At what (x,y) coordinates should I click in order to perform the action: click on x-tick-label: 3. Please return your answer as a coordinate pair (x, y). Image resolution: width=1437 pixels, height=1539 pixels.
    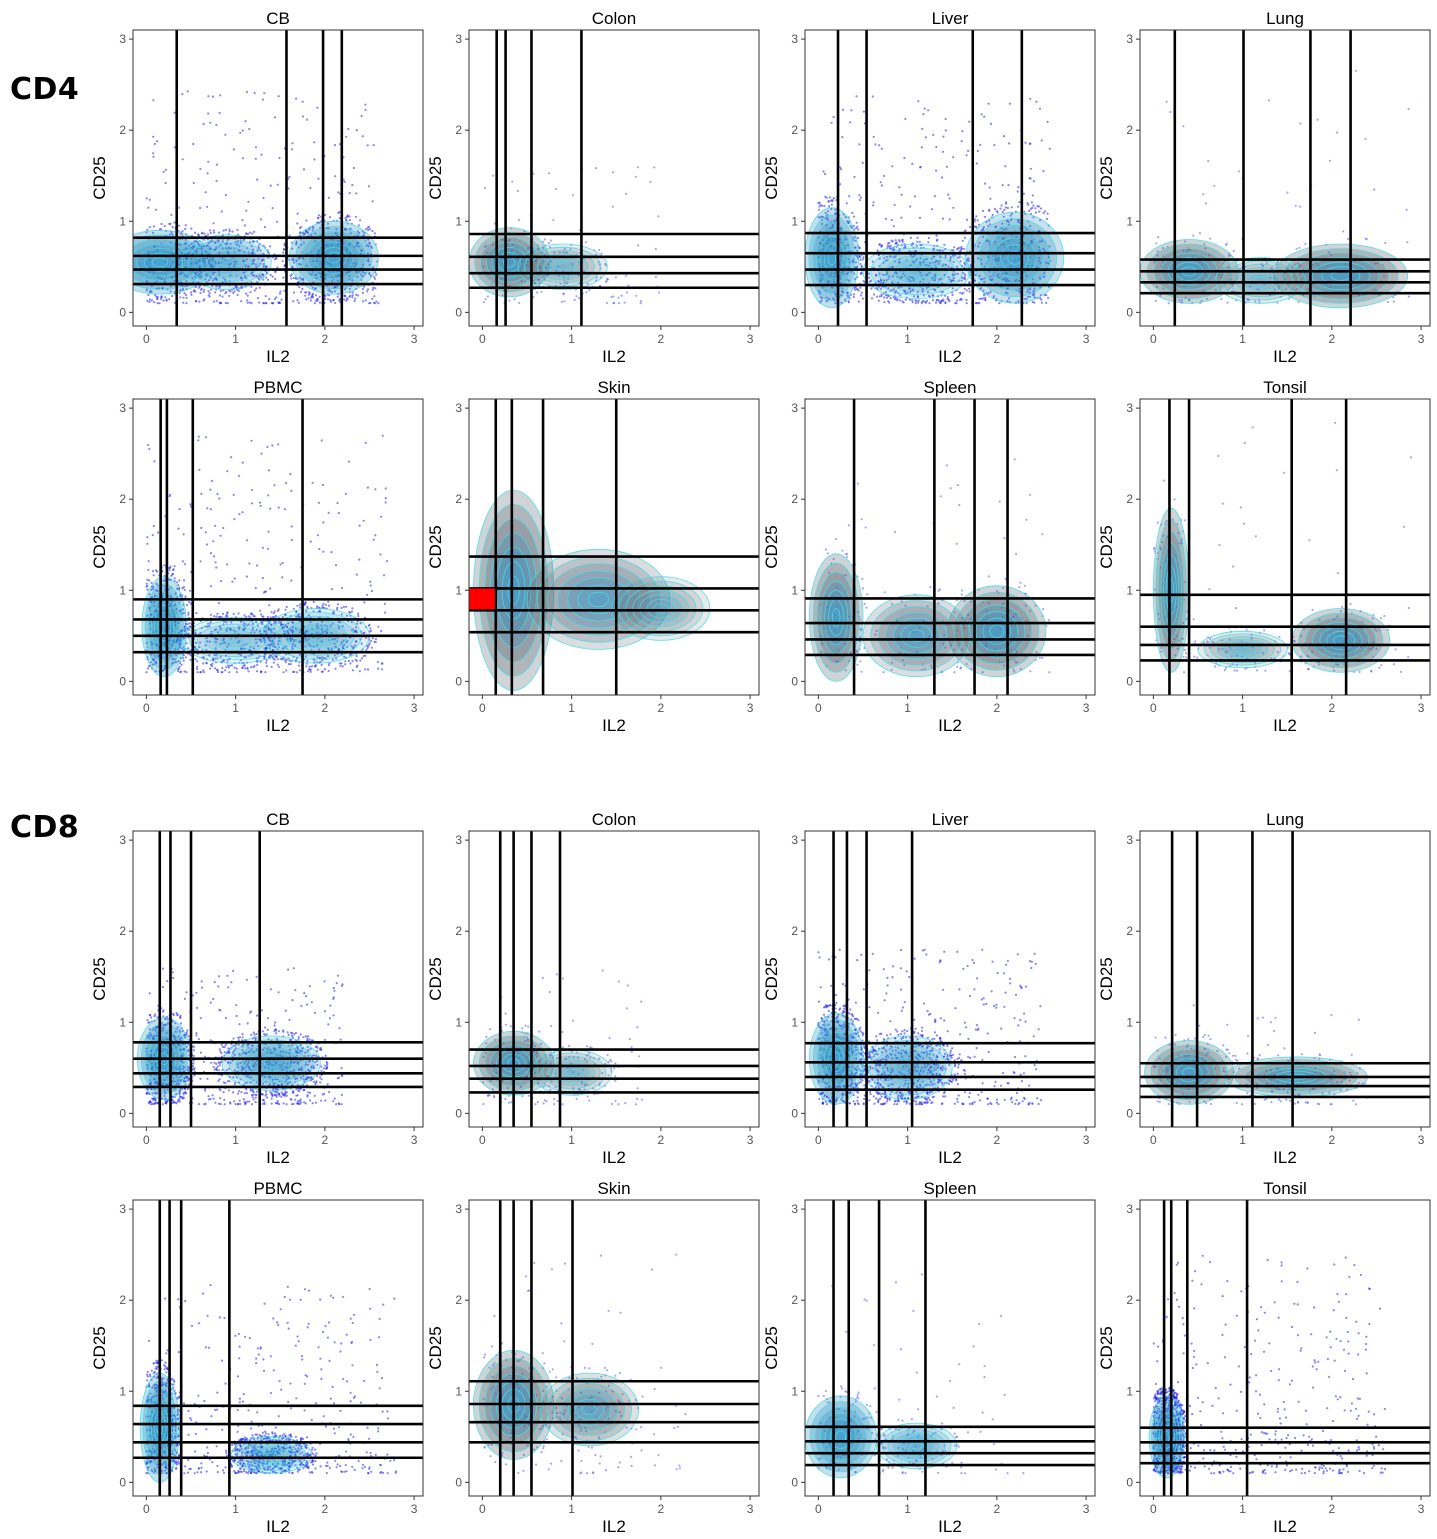
    Looking at the image, I should click on (414, 708).